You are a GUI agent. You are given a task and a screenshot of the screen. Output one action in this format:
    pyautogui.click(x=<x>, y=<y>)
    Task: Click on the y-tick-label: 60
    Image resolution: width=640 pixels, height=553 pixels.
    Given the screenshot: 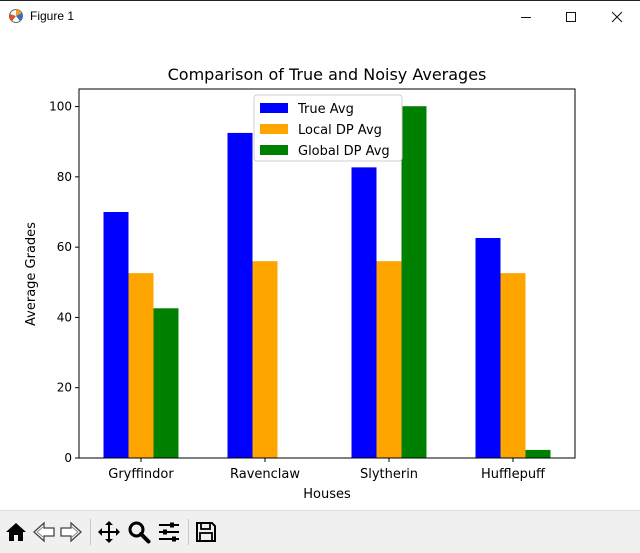 What is the action you would take?
    pyautogui.click(x=64, y=247)
    